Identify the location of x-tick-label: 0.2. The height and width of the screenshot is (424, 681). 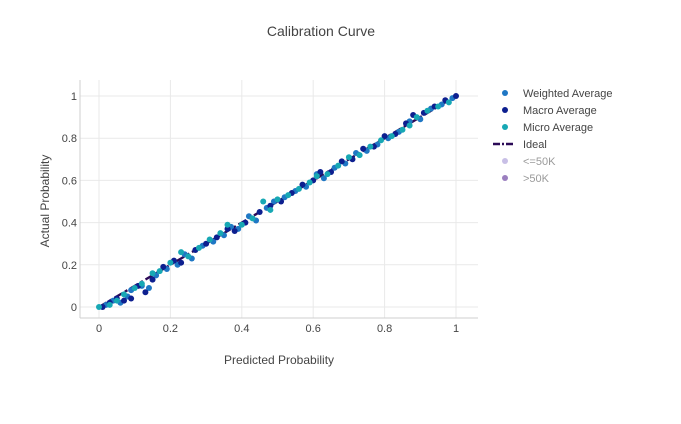
(170, 329).